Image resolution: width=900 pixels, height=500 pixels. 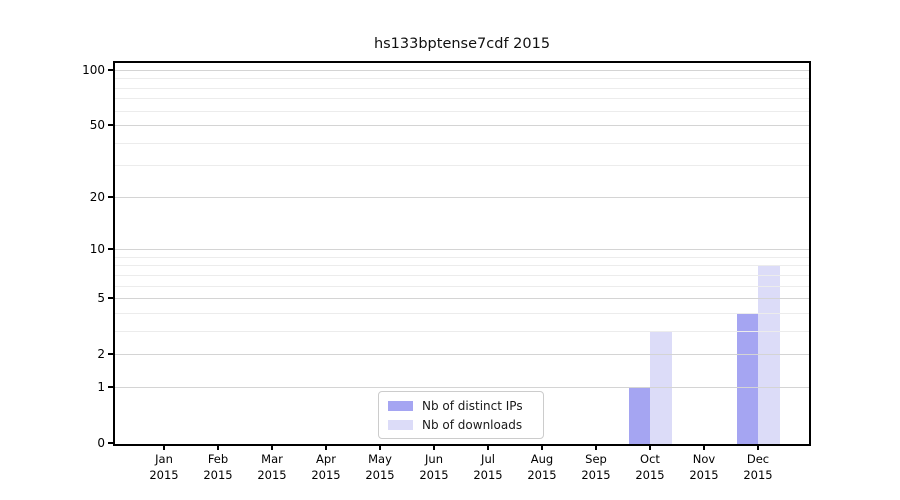 What do you see at coordinates (93, 70) in the screenshot?
I see `y-tick-label-100: 100` at bounding box center [93, 70].